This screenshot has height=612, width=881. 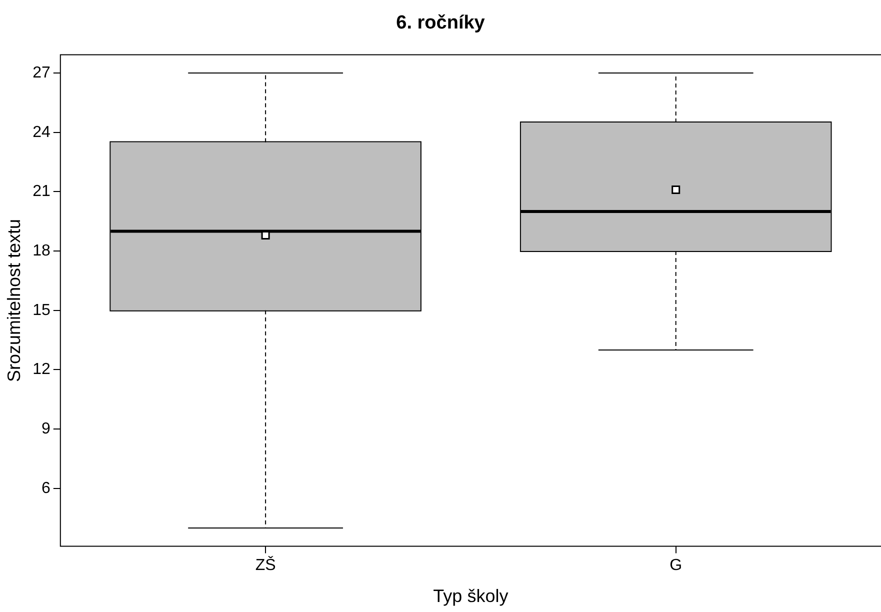 What do you see at coordinates (41, 369) in the screenshot?
I see `y-tick-label: 12` at bounding box center [41, 369].